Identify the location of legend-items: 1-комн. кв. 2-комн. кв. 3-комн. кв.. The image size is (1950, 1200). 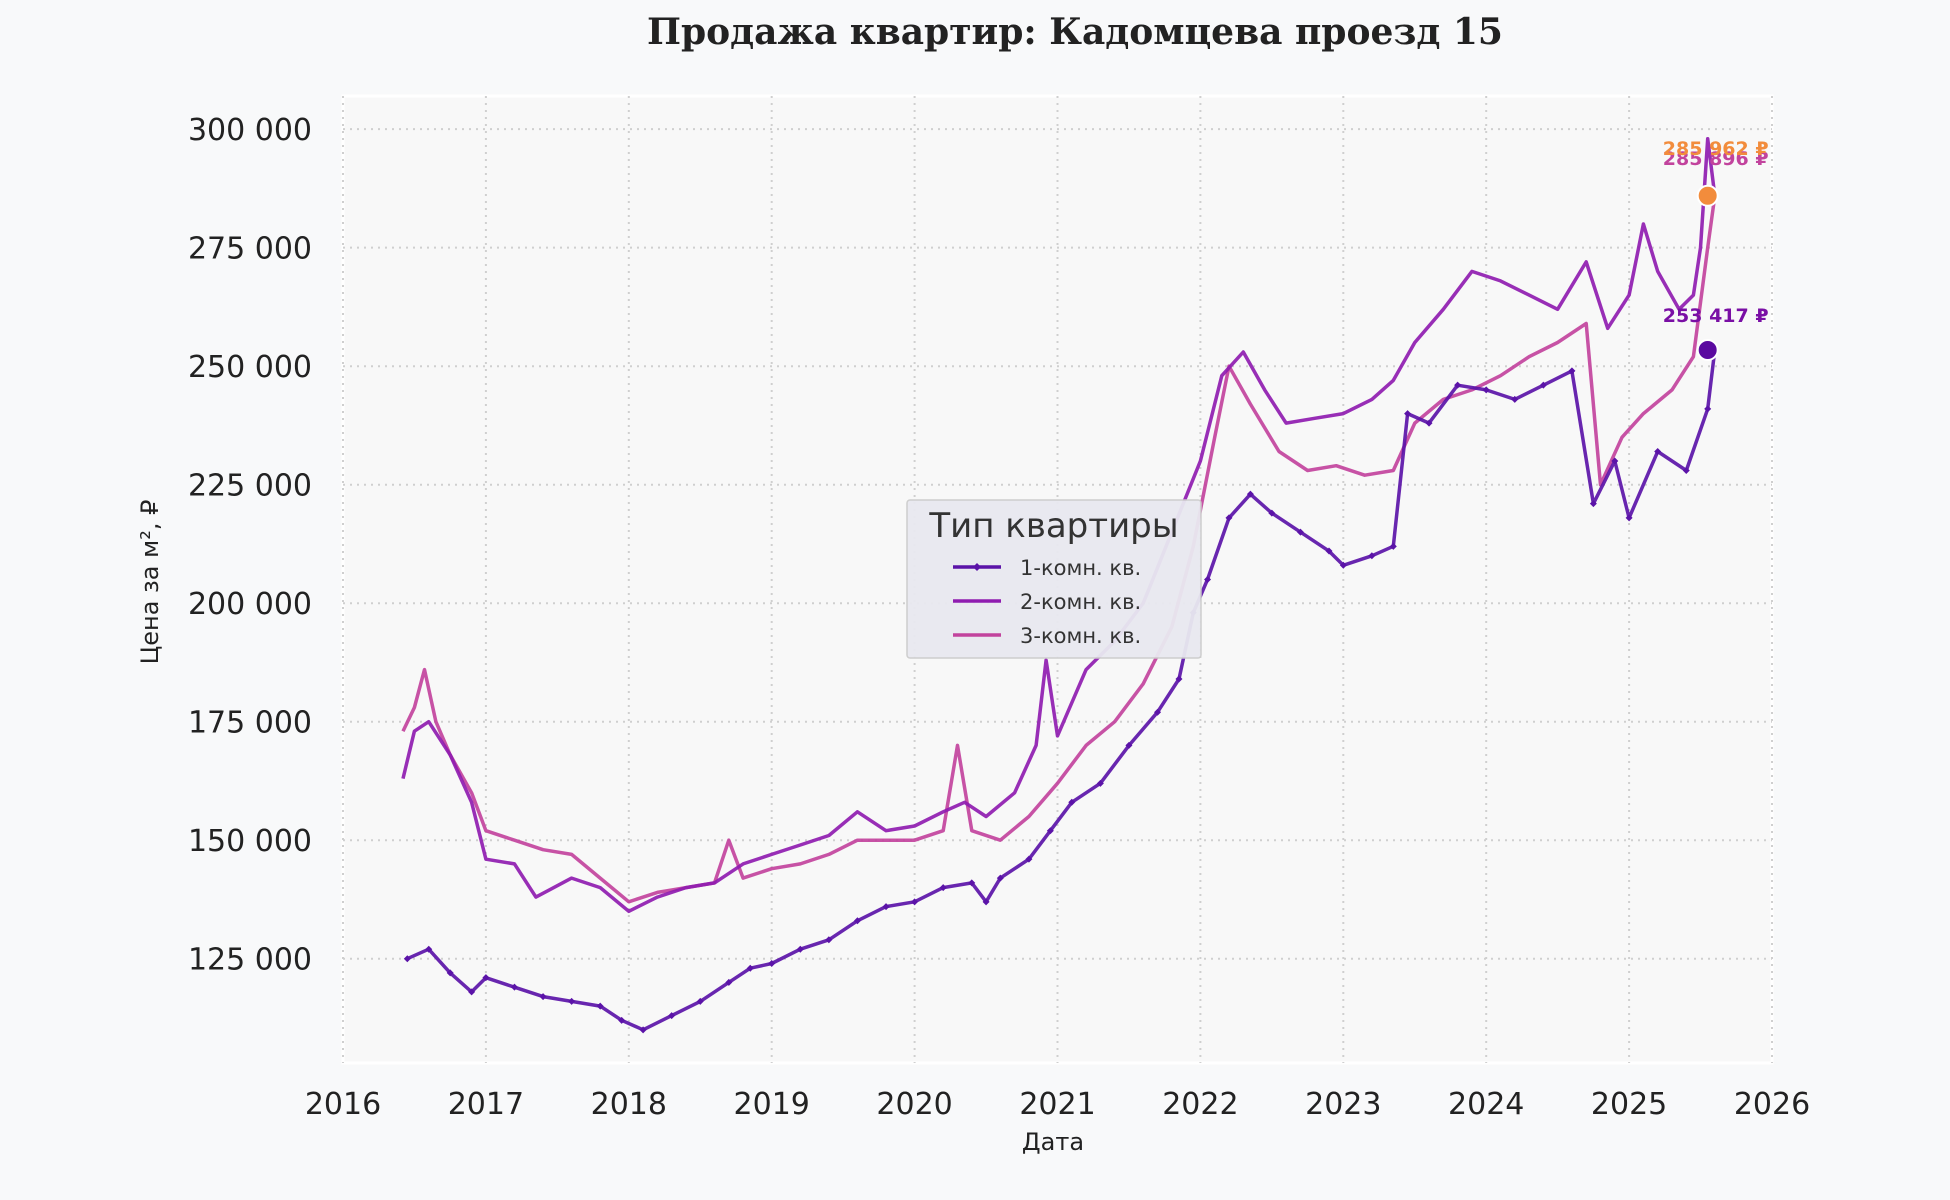
(1047, 602).